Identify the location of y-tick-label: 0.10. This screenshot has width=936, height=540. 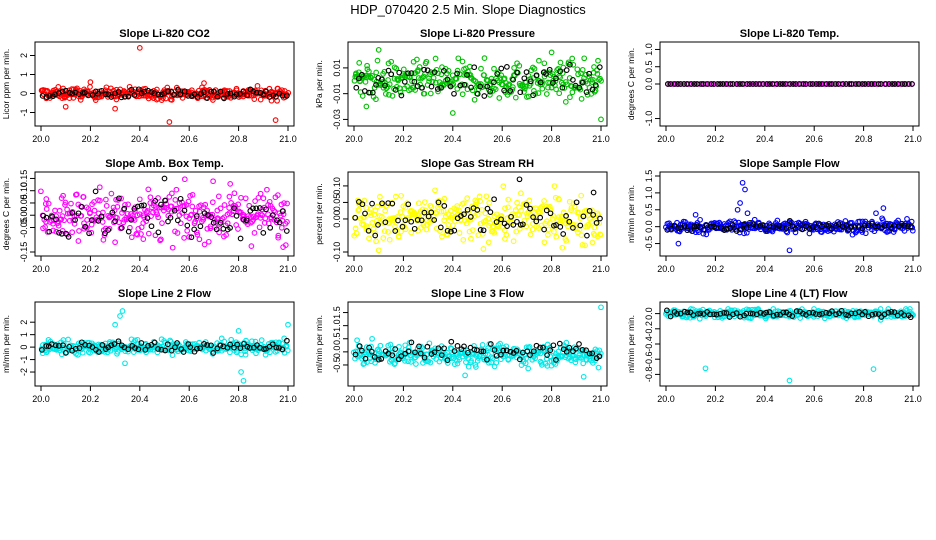
(24, 191).